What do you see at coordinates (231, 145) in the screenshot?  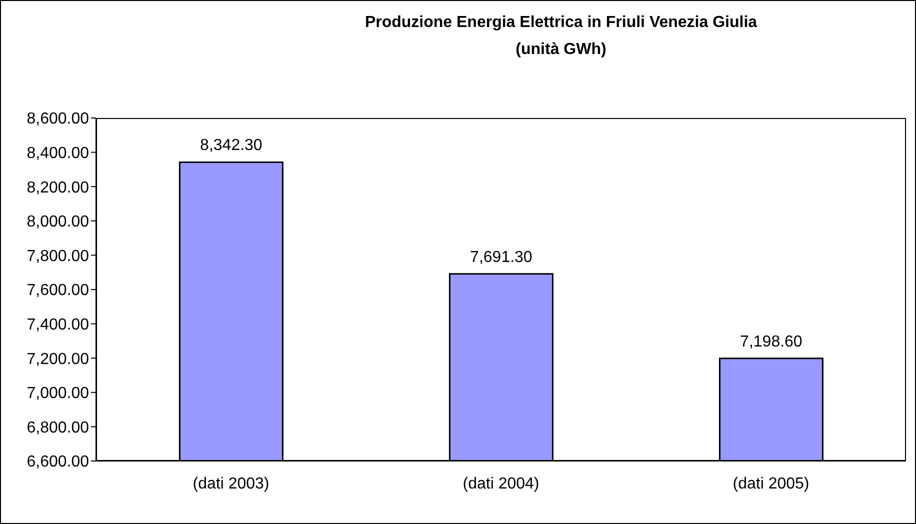 I see `data-label: 8,342.30` at bounding box center [231, 145].